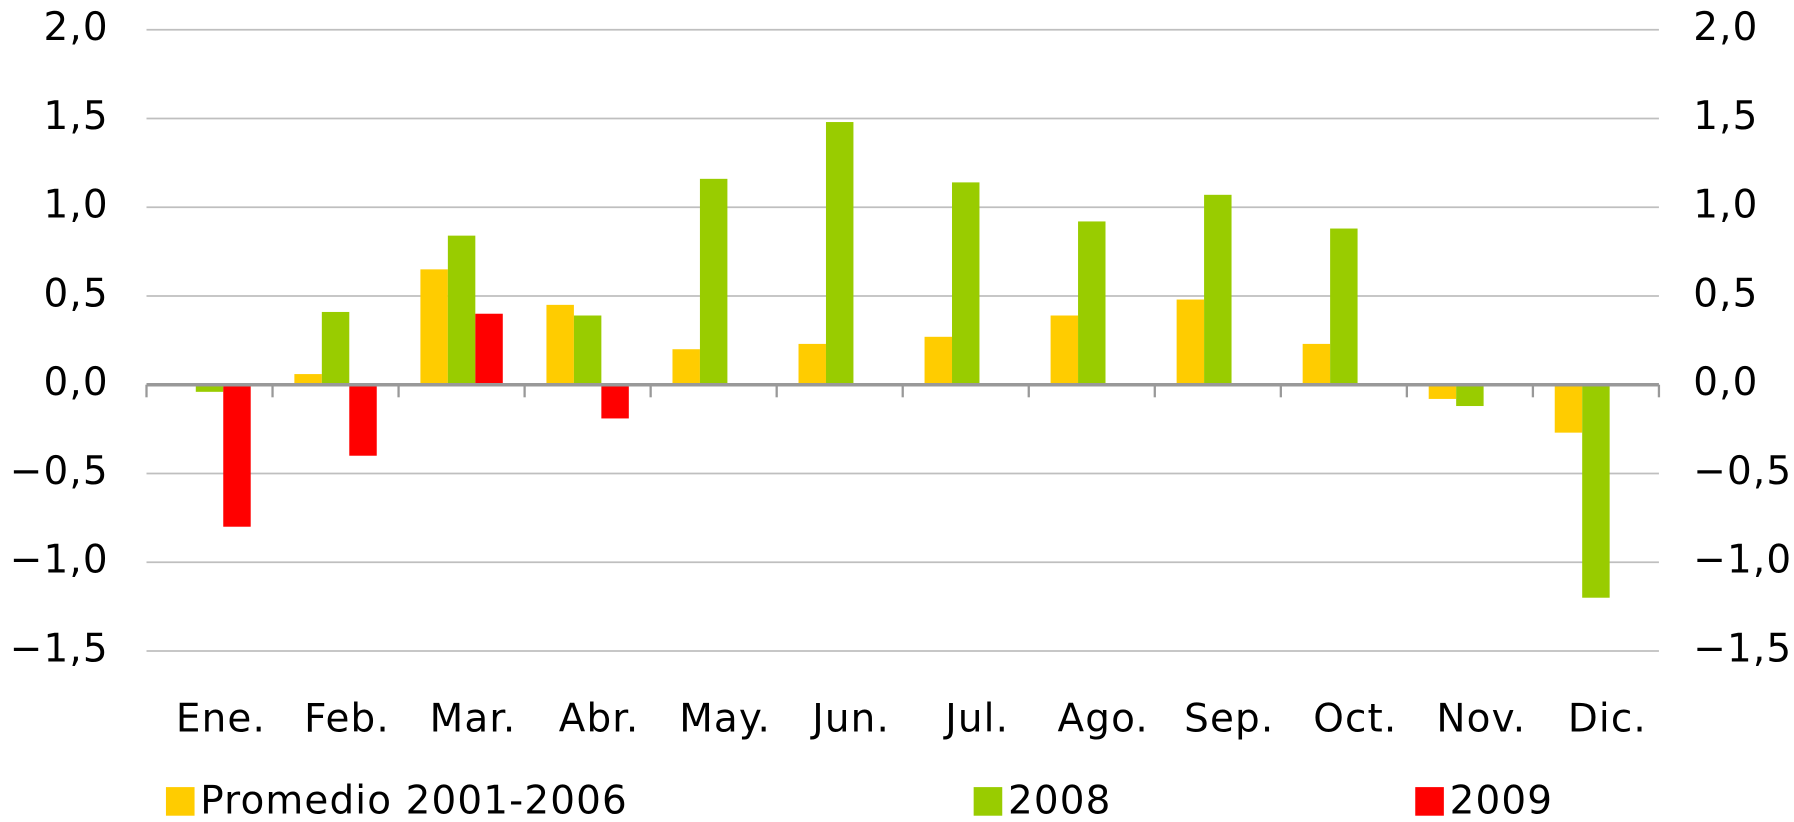 The width and height of the screenshot is (1794, 822). What do you see at coordinates (849, 718) in the screenshot?
I see `x-tick-label: Jun.` at bounding box center [849, 718].